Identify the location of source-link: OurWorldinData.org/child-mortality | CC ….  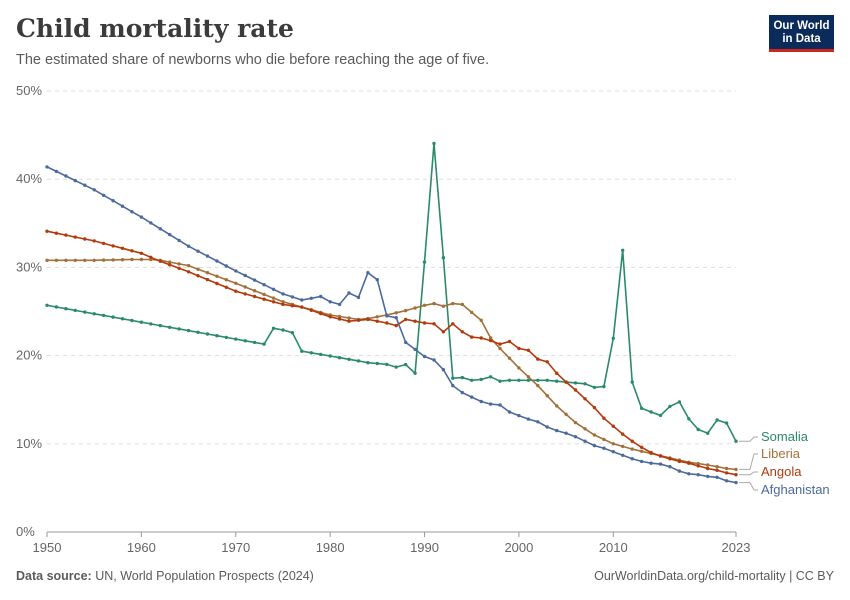
(714, 576).